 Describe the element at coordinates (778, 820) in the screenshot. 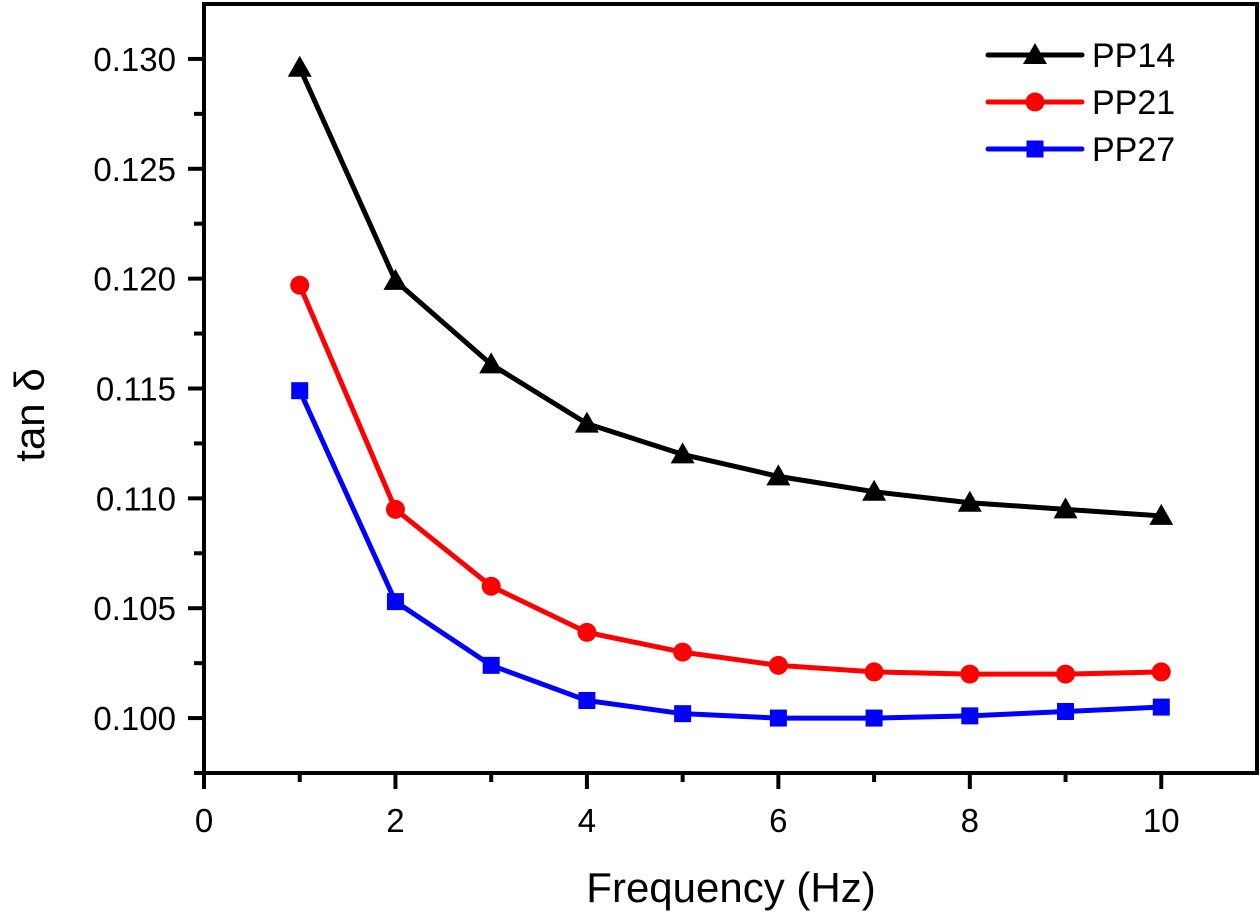

I see `x-tick-label: 6` at that location.